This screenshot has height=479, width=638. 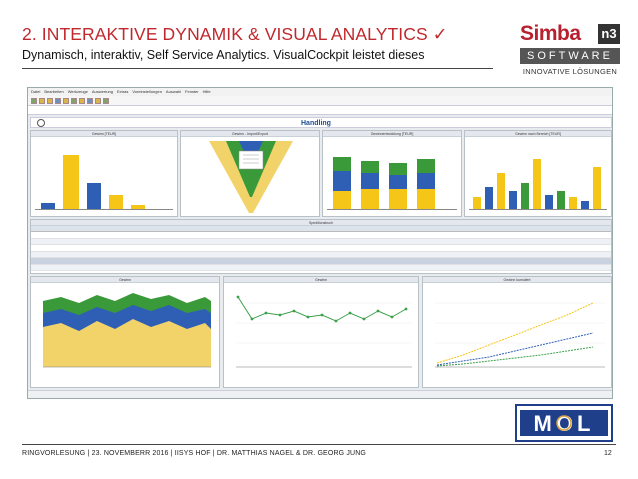 I want to click on menu-item: Hilfe, so click(x=206, y=91).